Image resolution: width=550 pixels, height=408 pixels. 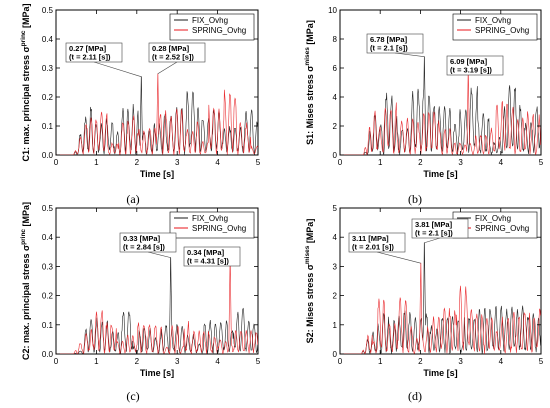 I want to click on y-tick-label: 1, so click(x=335, y=325).